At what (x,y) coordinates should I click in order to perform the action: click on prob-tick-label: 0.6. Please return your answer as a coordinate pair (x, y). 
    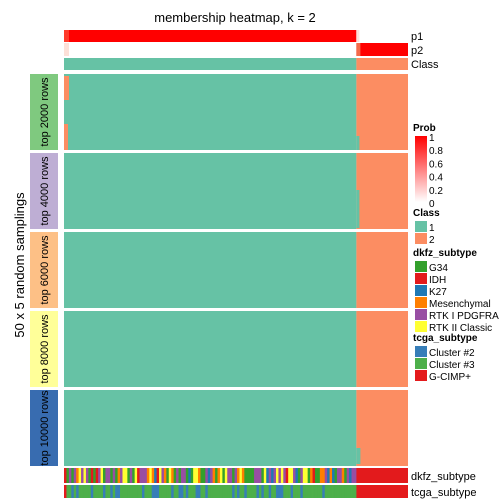
    Looking at the image, I should click on (436, 164).